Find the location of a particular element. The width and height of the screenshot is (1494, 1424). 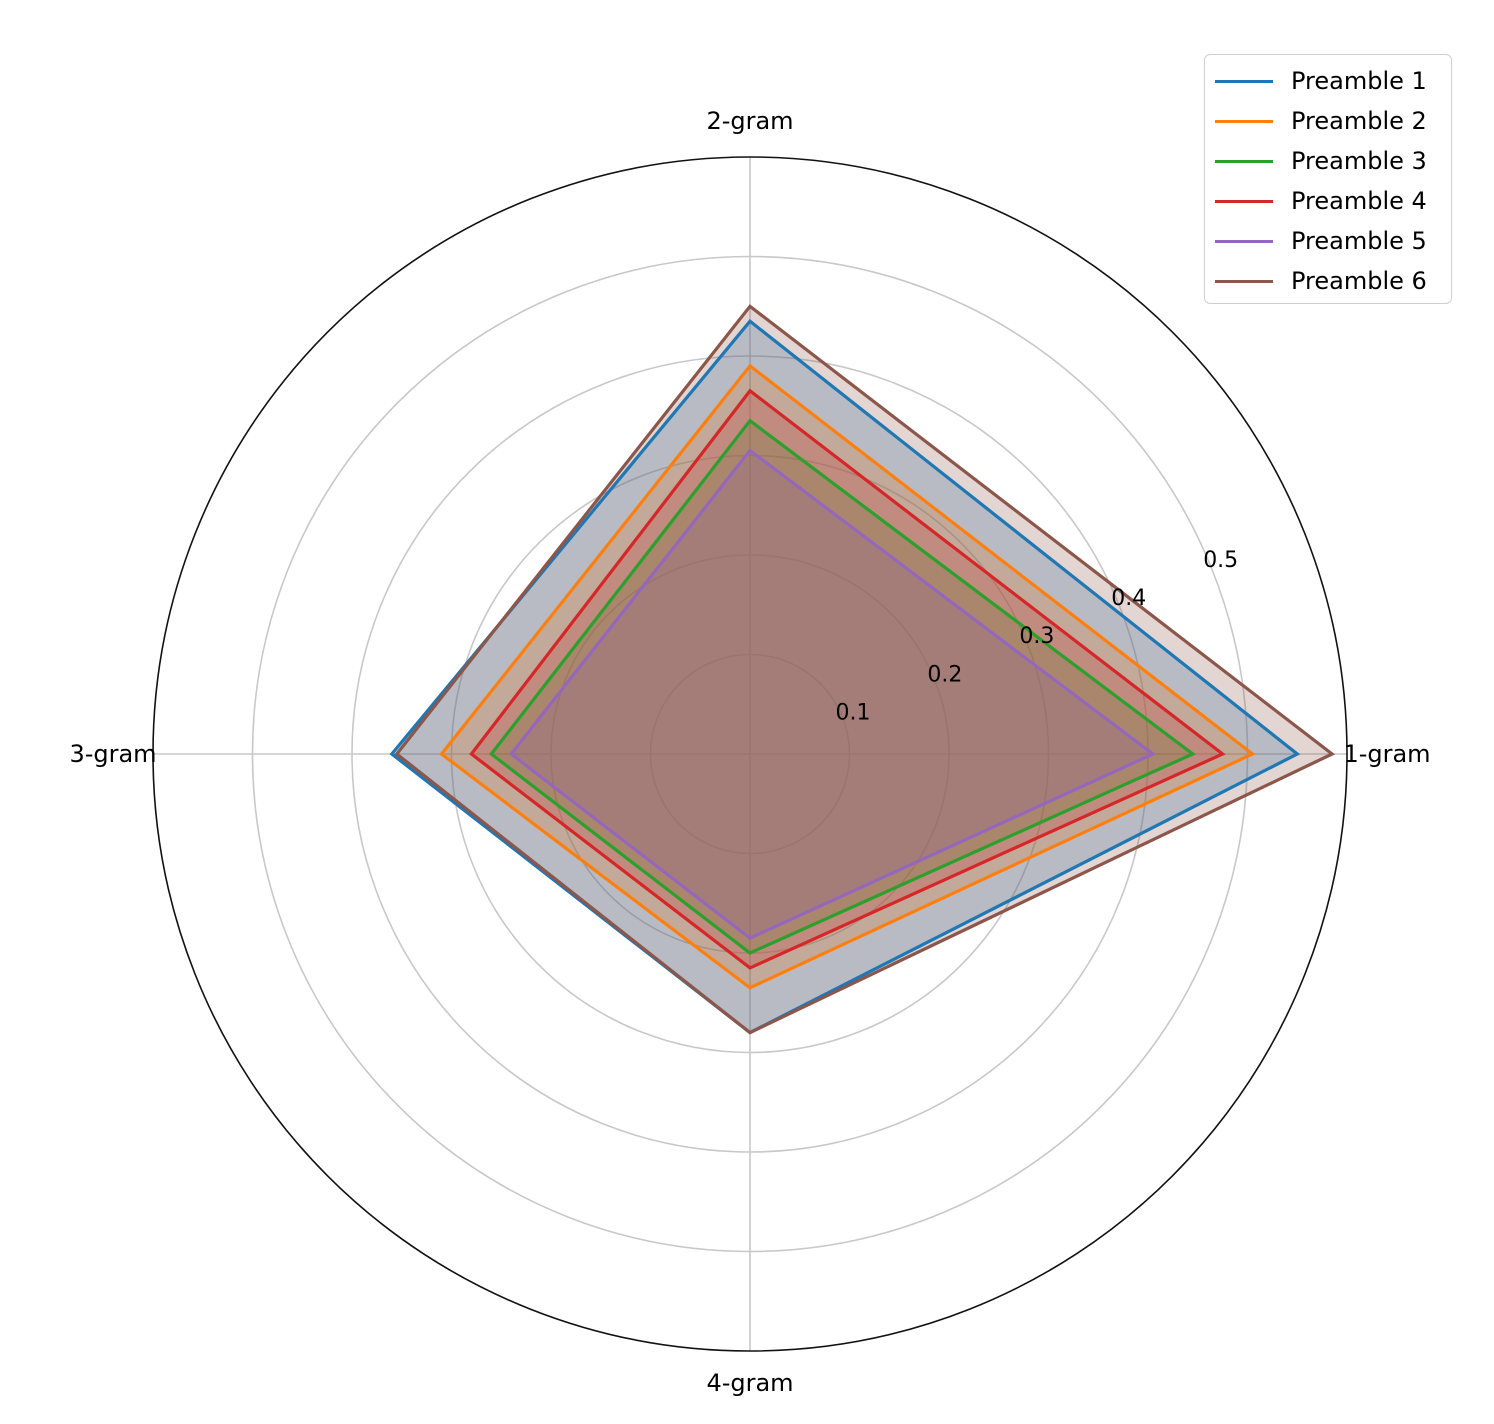

axis-label-3-gram: 3-gram is located at coordinates (112, 754).